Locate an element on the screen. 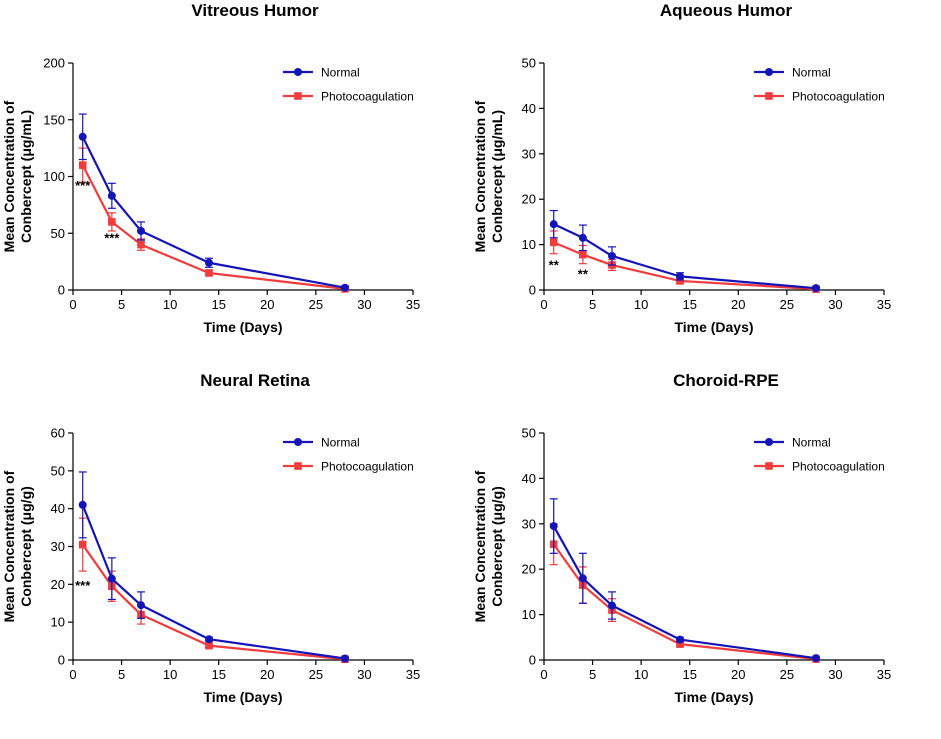 The height and width of the screenshot is (739, 941). chart-title: Neural Retina is located at coordinates (255, 380).